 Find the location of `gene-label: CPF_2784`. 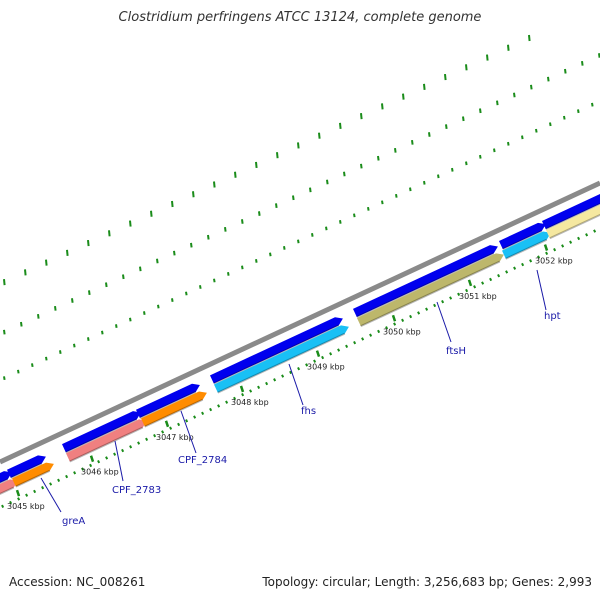

gene-label: CPF_2784 is located at coordinates (202, 460).